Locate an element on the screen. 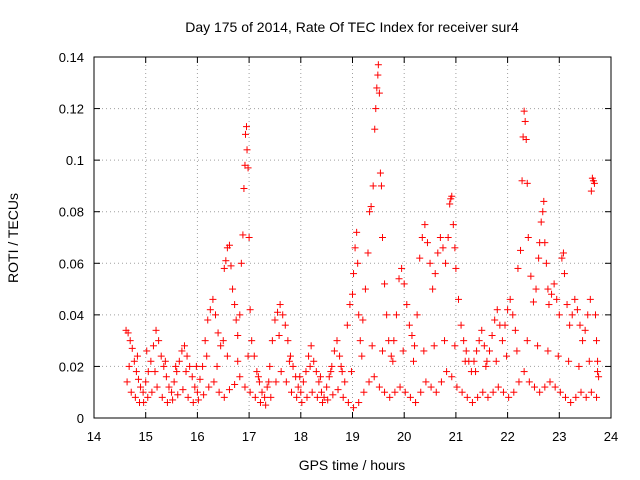  x-tick-label: 18 is located at coordinates (301, 436).